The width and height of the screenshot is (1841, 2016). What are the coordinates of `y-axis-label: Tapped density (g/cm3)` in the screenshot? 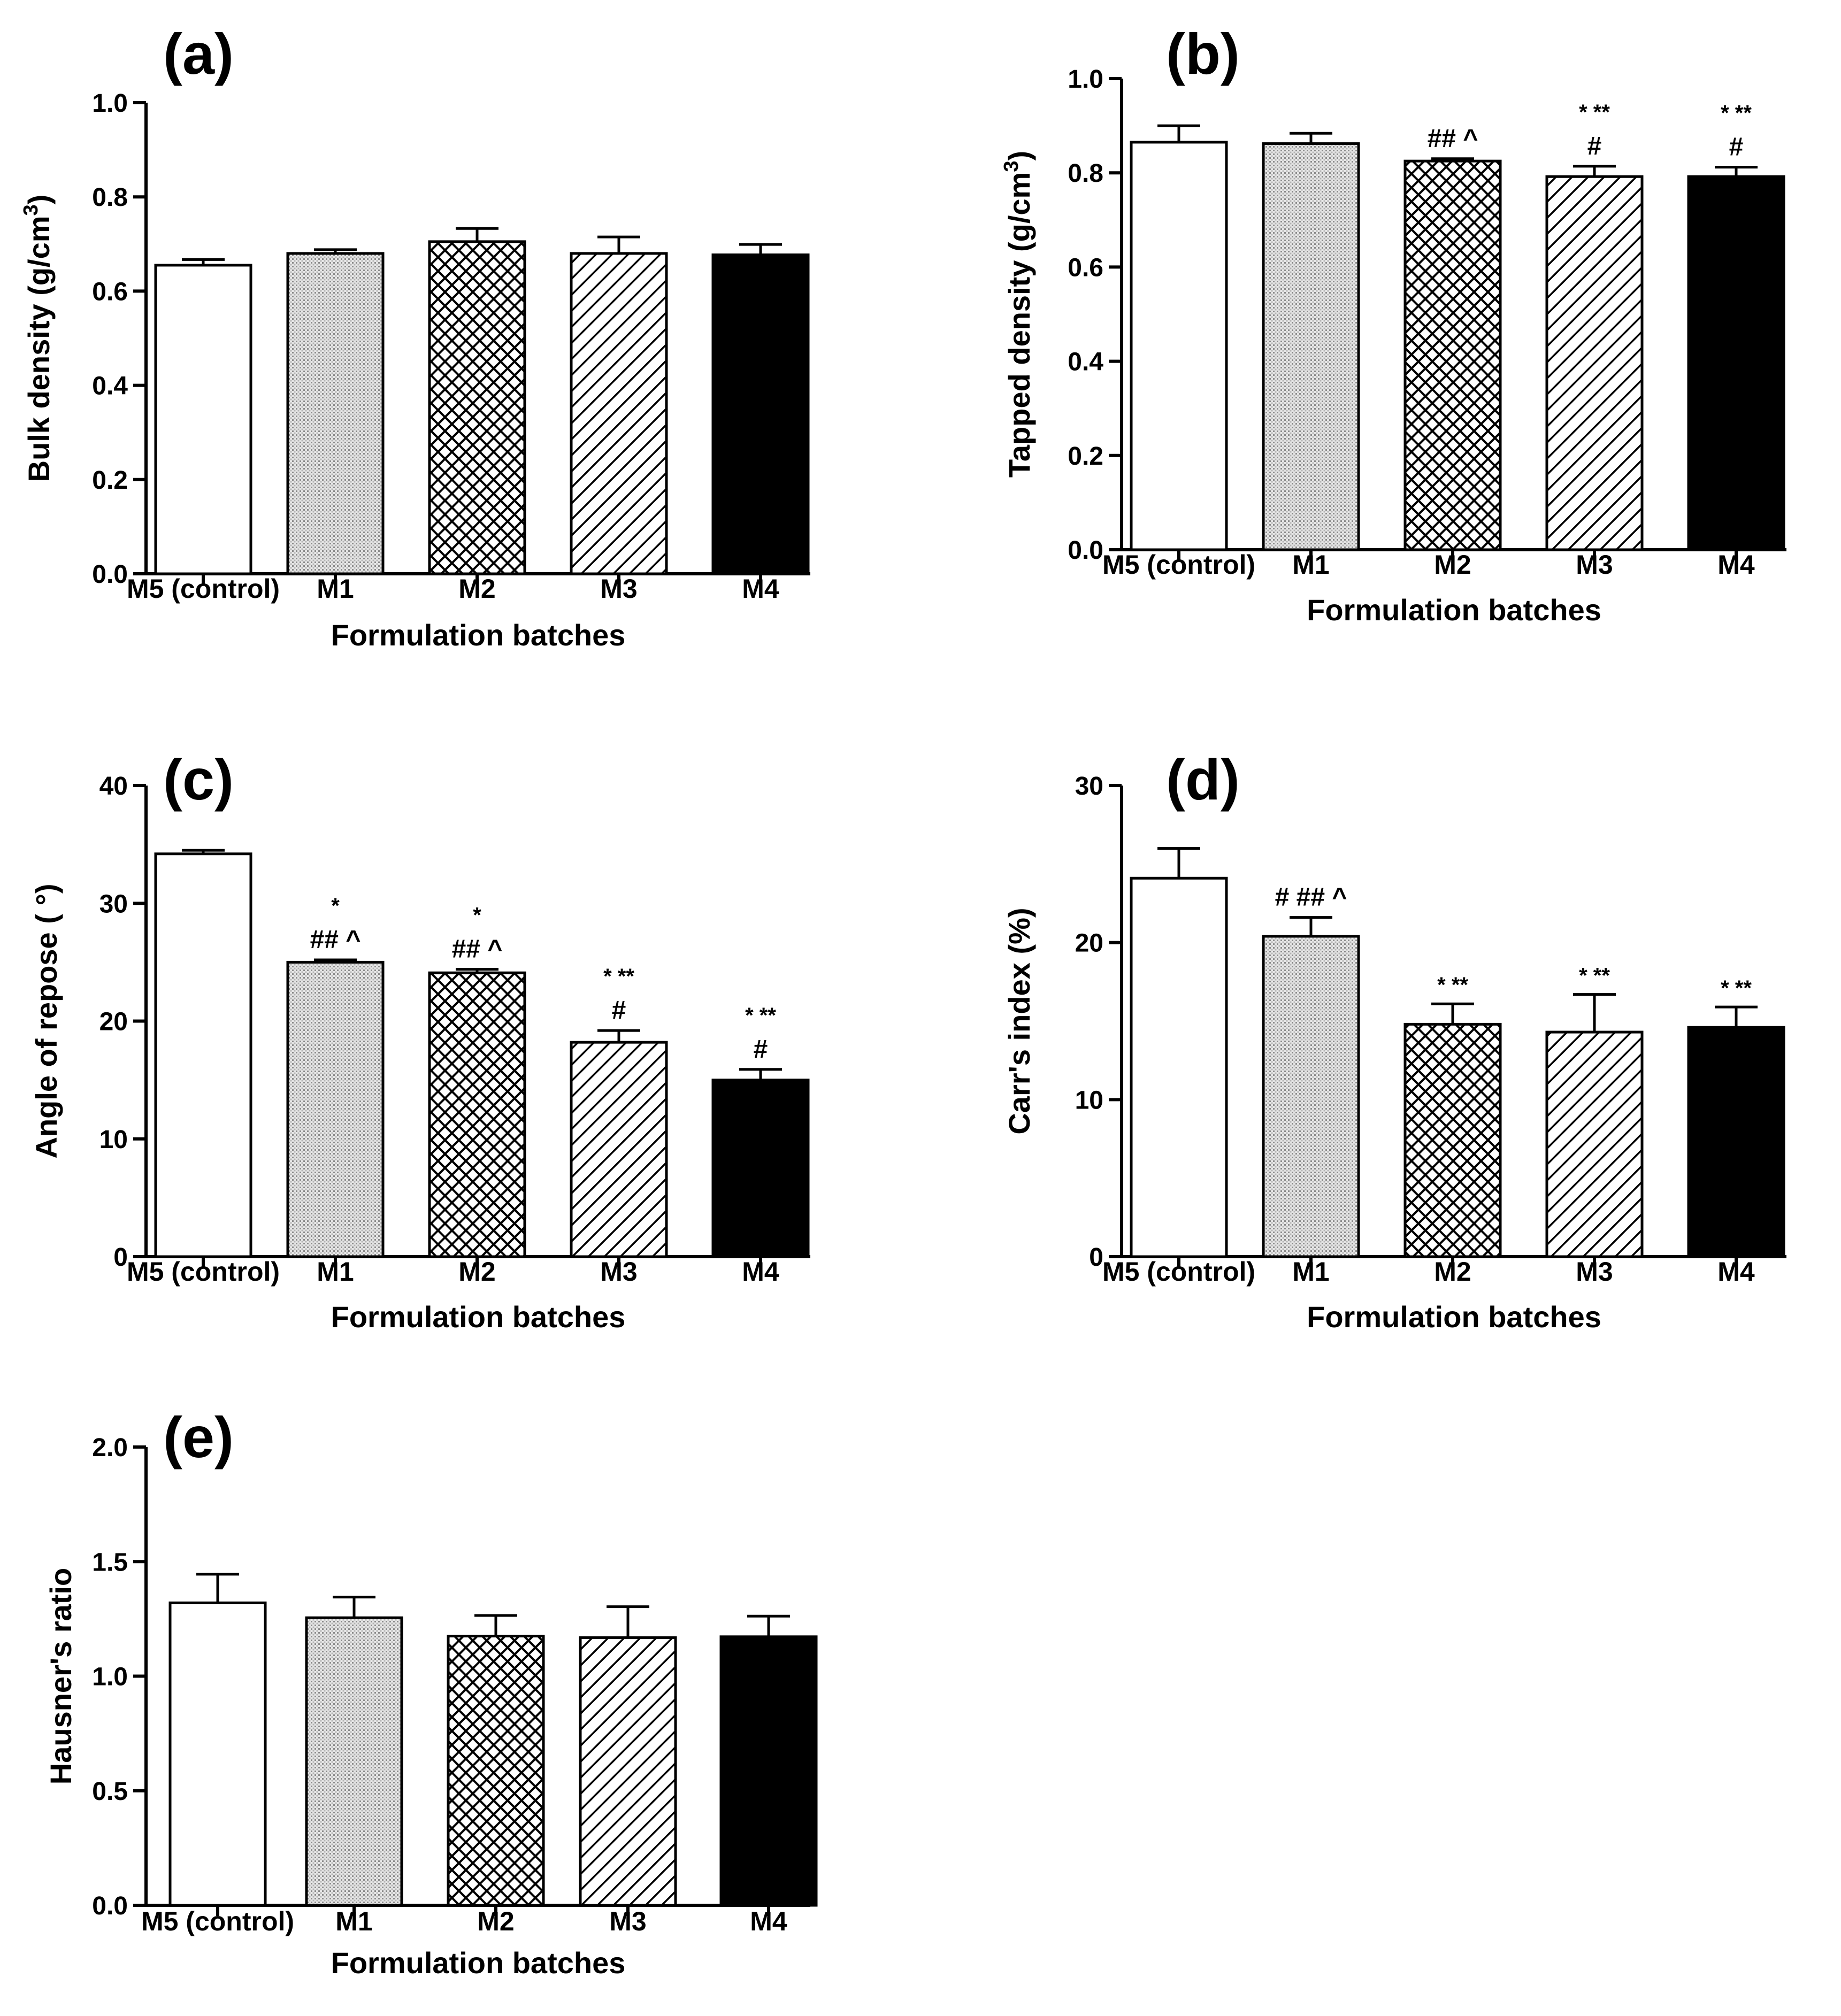 It's located at (1018, 314).